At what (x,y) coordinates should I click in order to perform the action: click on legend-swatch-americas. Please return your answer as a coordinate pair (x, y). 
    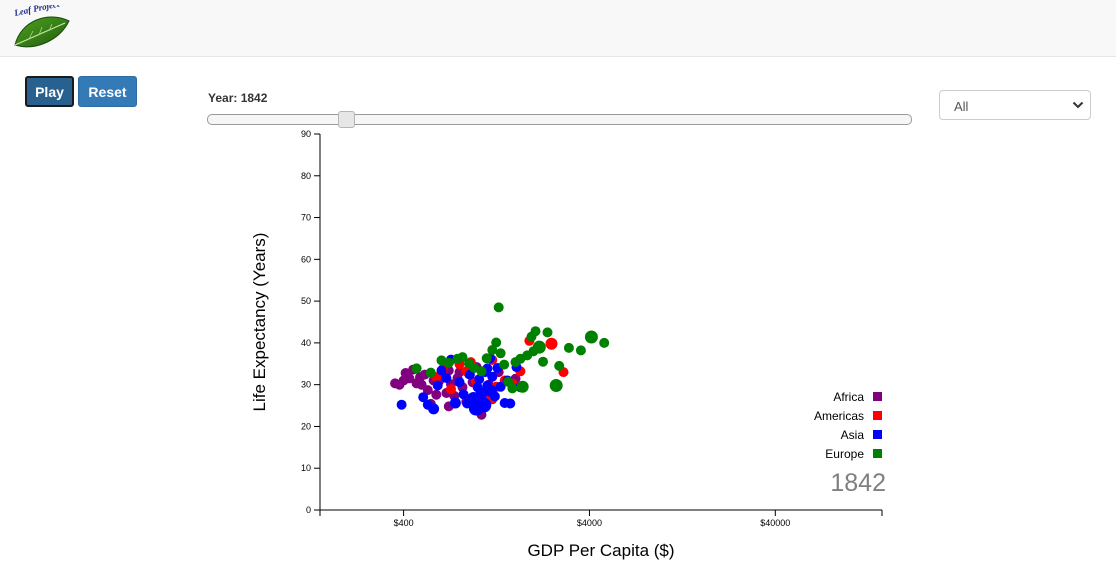
    Looking at the image, I should click on (877, 415).